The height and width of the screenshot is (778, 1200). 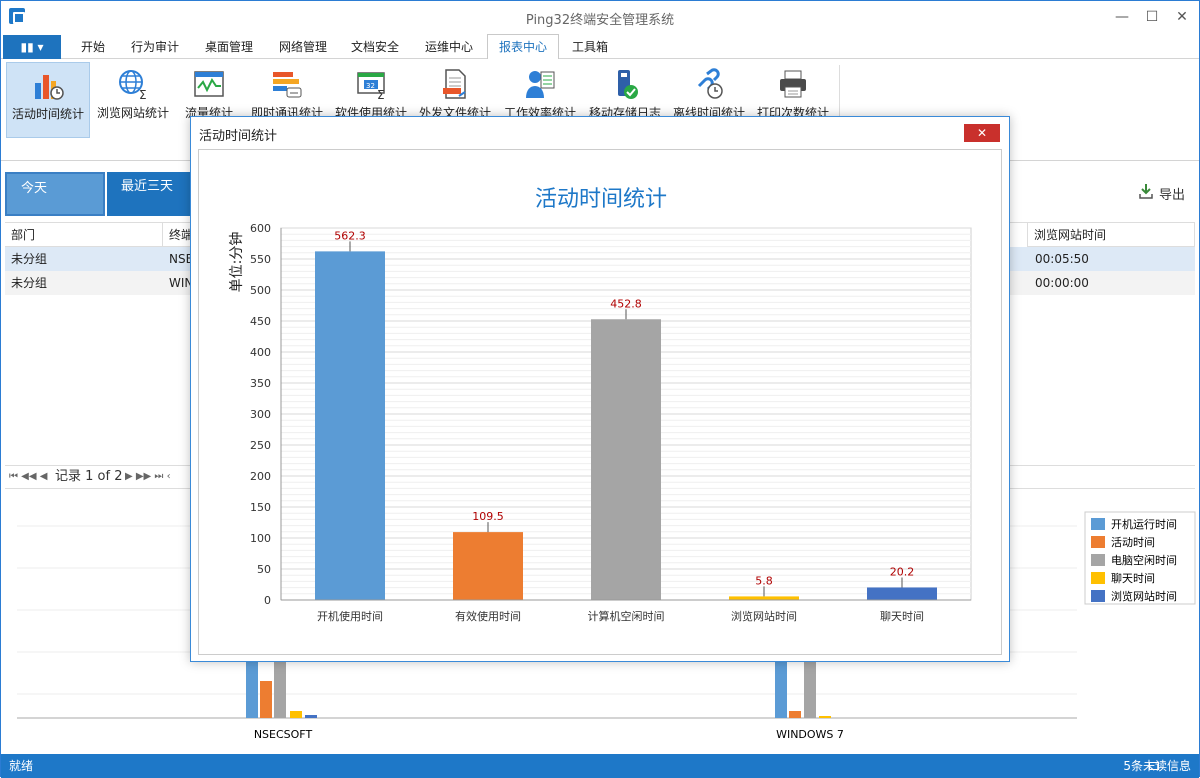 What do you see at coordinates (523, 47) in the screenshot?
I see `tab-report-center: 报表中心` at bounding box center [523, 47].